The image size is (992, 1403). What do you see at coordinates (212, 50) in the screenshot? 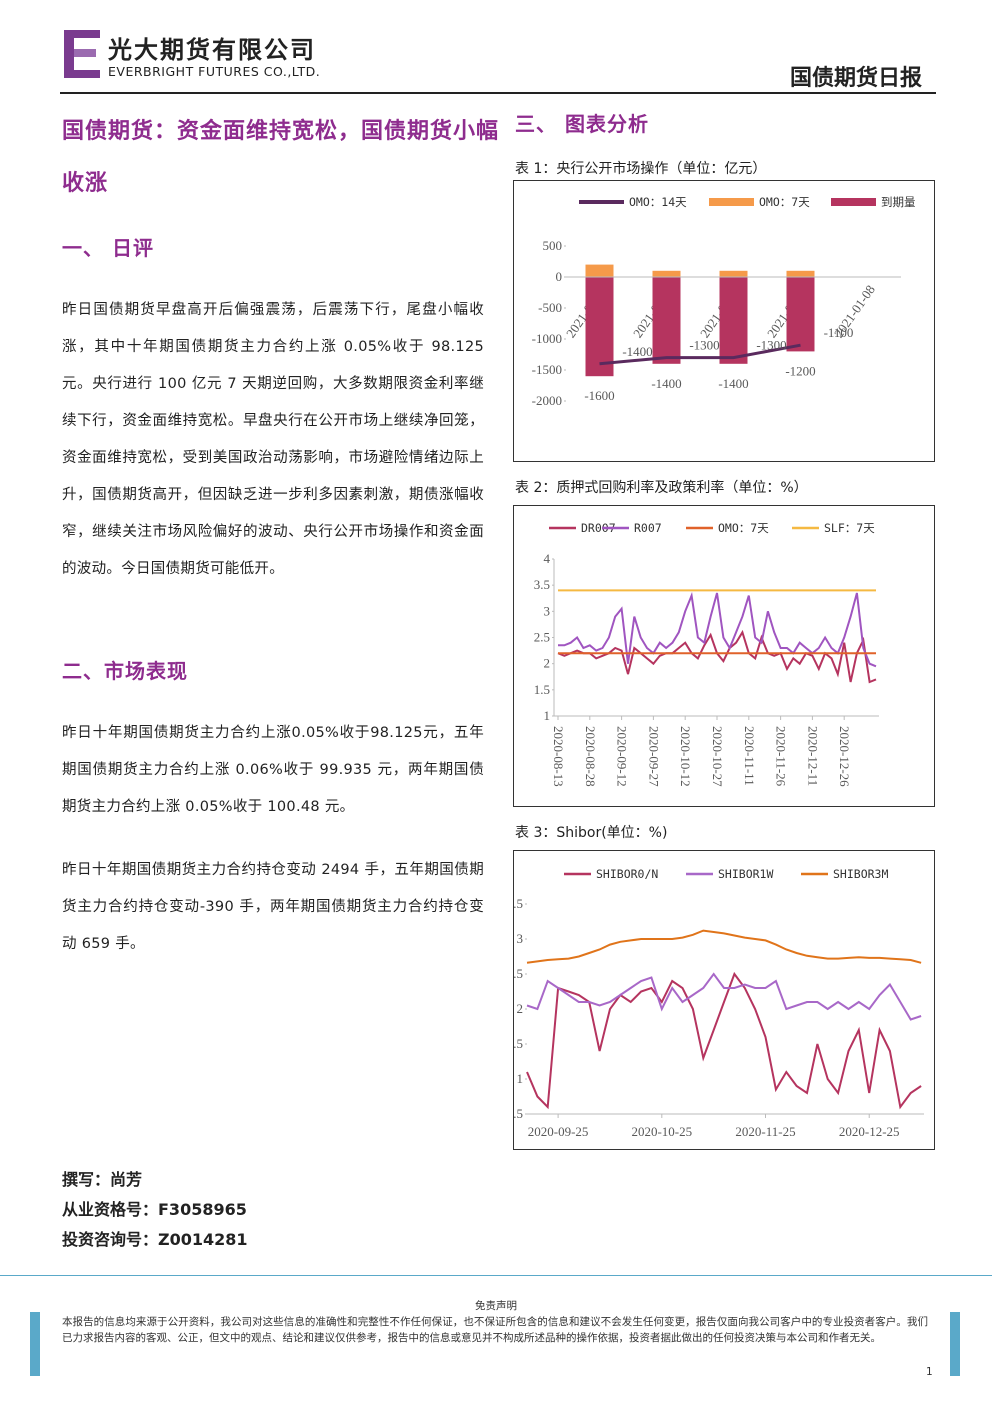
I see `company-name: 光大期货有限公司` at bounding box center [212, 50].